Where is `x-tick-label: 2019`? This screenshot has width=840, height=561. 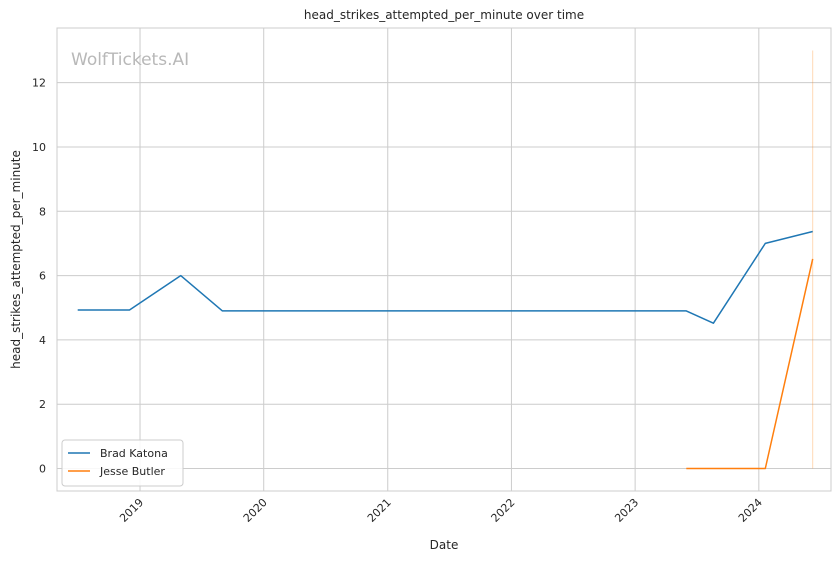
x-tick-label: 2019 is located at coordinates (131, 510).